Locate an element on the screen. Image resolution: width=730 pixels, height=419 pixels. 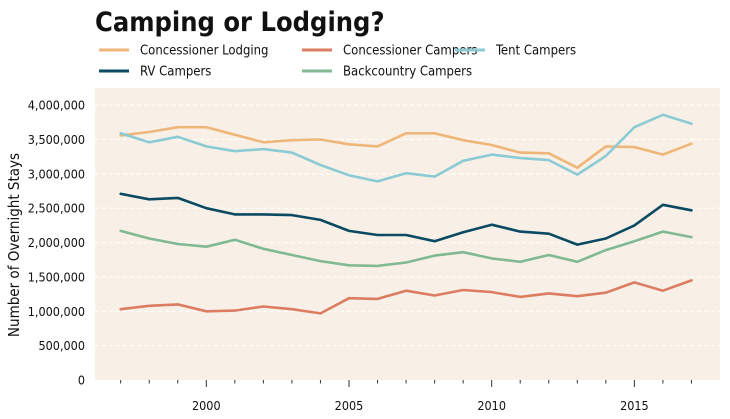
legend-label: Tent Campers is located at coordinates (535, 51).